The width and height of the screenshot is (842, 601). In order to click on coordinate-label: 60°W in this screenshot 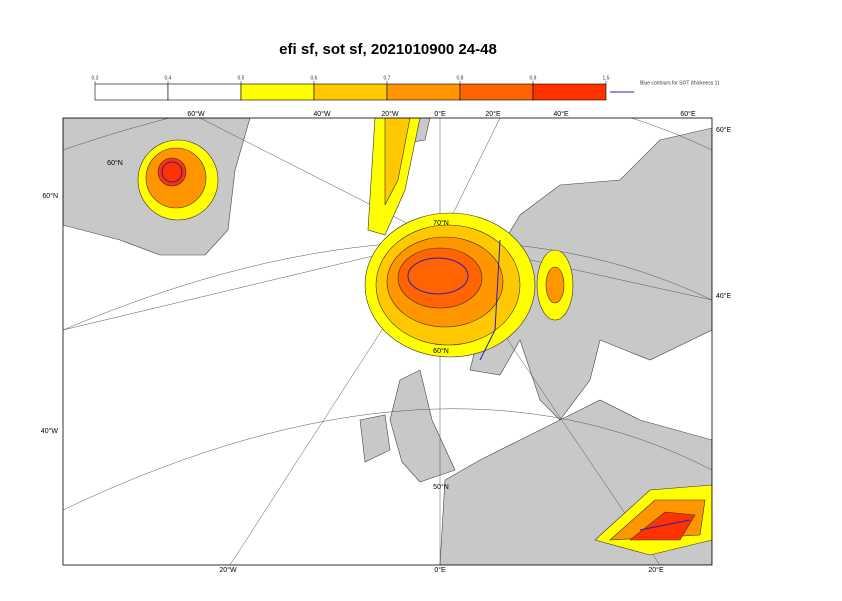, I will do `click(196, 114)`.